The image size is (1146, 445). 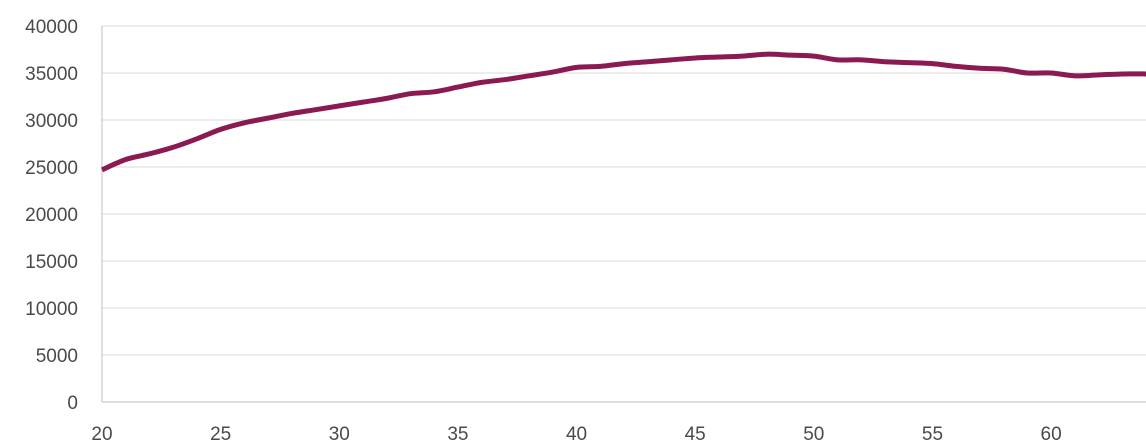 What do you see at coordinates (51, 309) in the screenshot?
I see `y-tick-label: 10000` at bounding box center [51, 309].